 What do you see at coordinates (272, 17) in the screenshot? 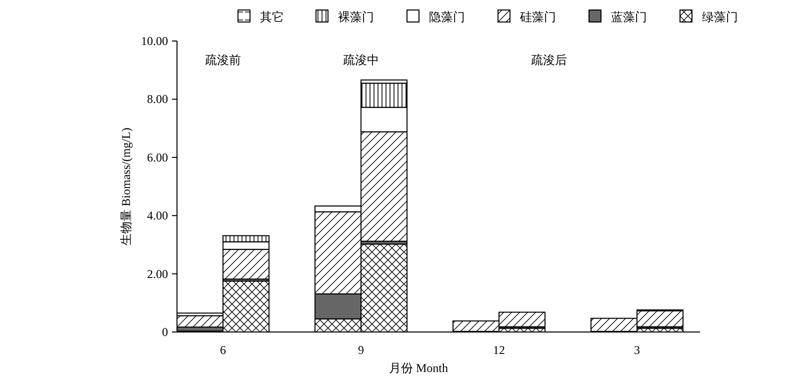
I see `legend-label: 其它` at bounding box center [272, 17].